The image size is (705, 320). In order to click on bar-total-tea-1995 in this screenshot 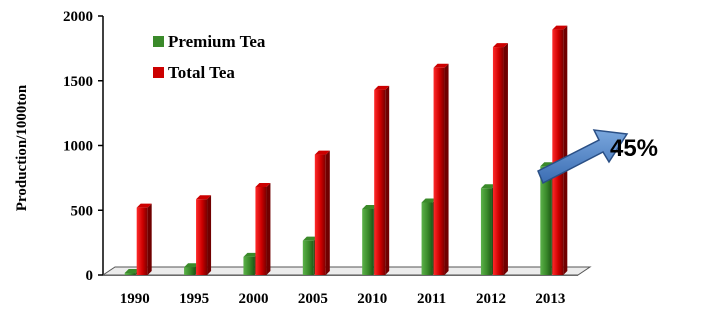, I will do `click(204, 235)`.